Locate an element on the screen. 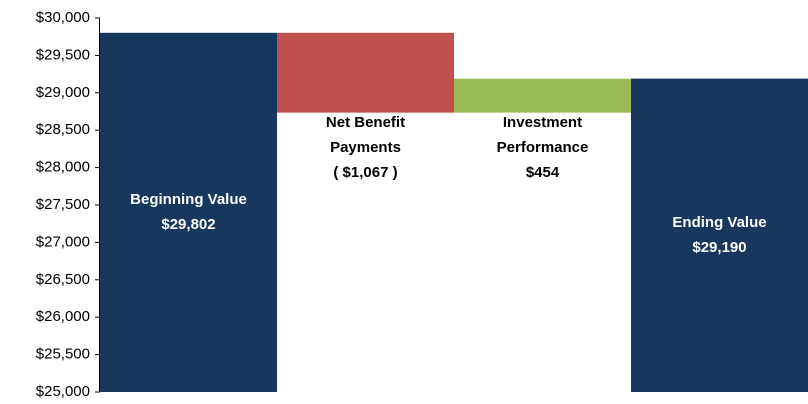  y-tick-label: $27,000 is located at coordinates (63, 241).